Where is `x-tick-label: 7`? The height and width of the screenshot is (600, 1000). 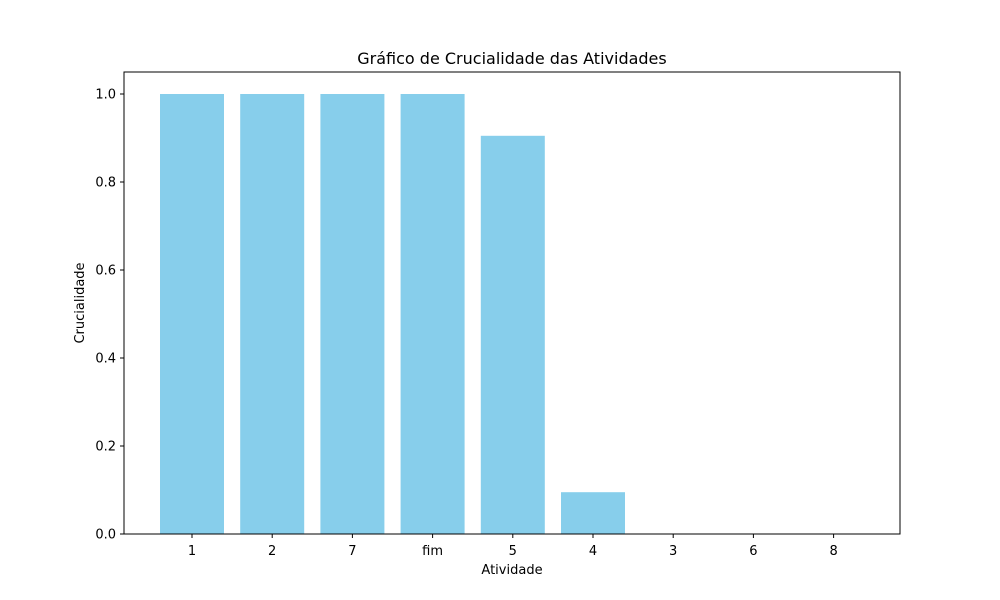 x-tick-label: 7 is located at coordinates (352, 551).